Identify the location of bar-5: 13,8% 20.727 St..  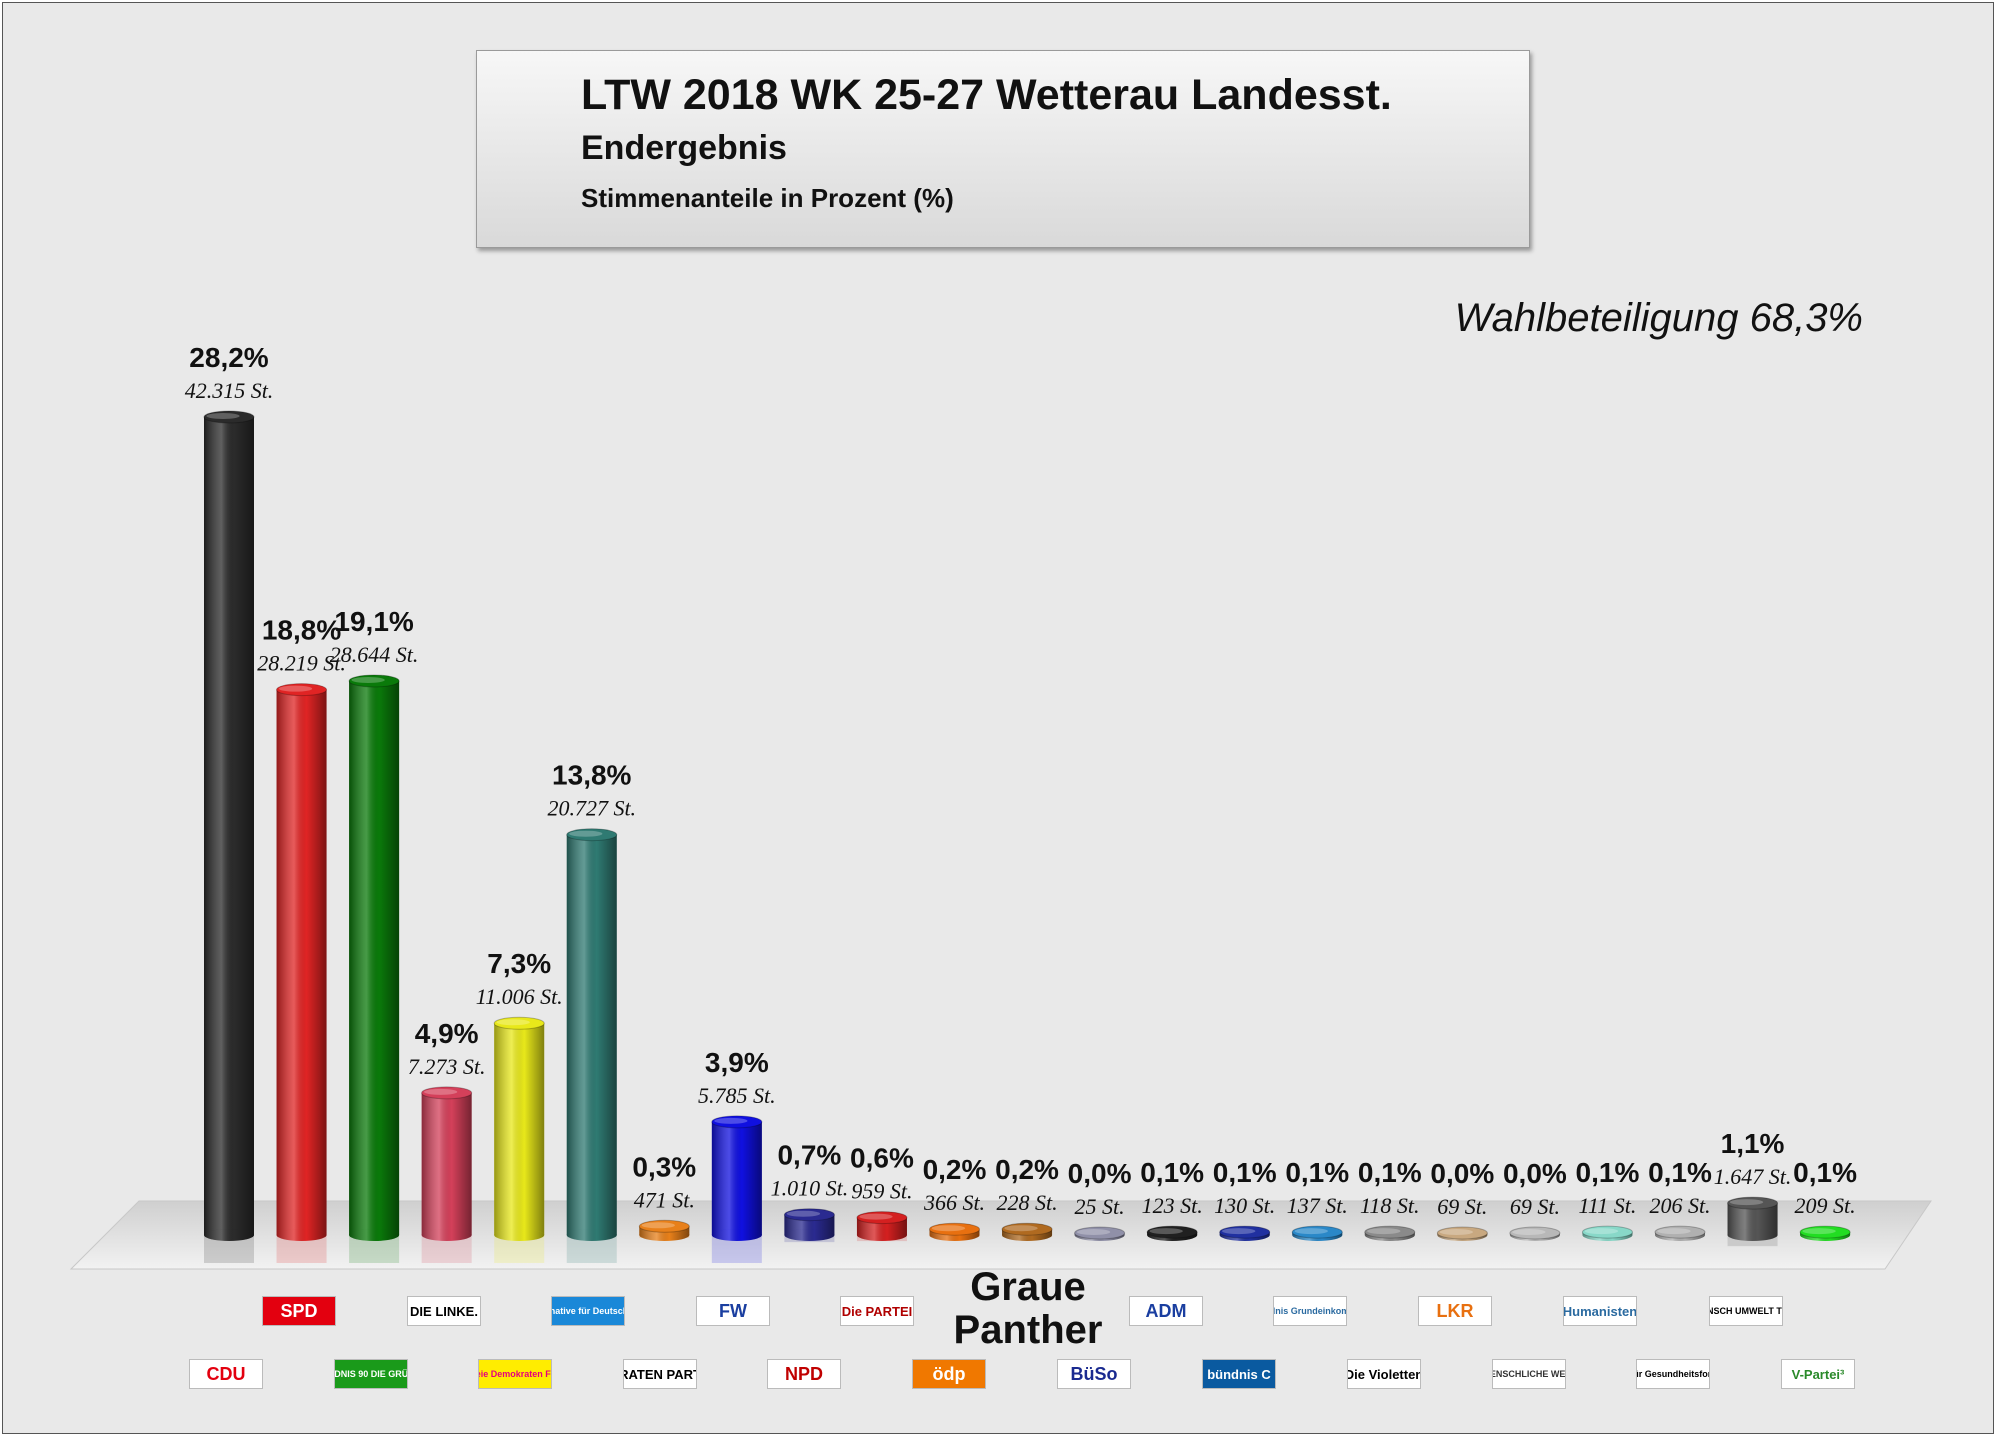
(591, 1011).